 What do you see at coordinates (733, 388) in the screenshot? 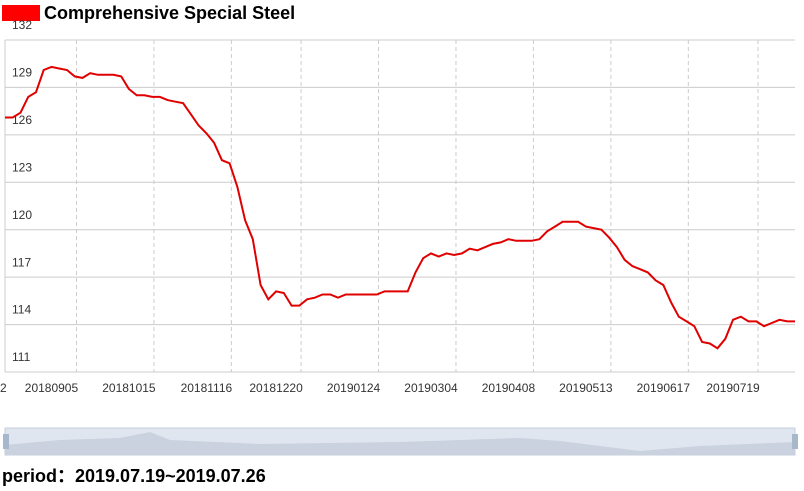
I see `x-tick-label: 20190719` at bounding box center [733, 388].